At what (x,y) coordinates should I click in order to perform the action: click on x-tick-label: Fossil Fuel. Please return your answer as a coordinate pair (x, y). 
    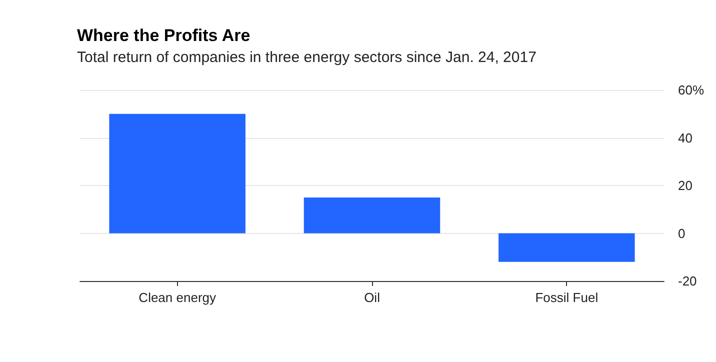
    Looking at the image, I should click on (566, 297).